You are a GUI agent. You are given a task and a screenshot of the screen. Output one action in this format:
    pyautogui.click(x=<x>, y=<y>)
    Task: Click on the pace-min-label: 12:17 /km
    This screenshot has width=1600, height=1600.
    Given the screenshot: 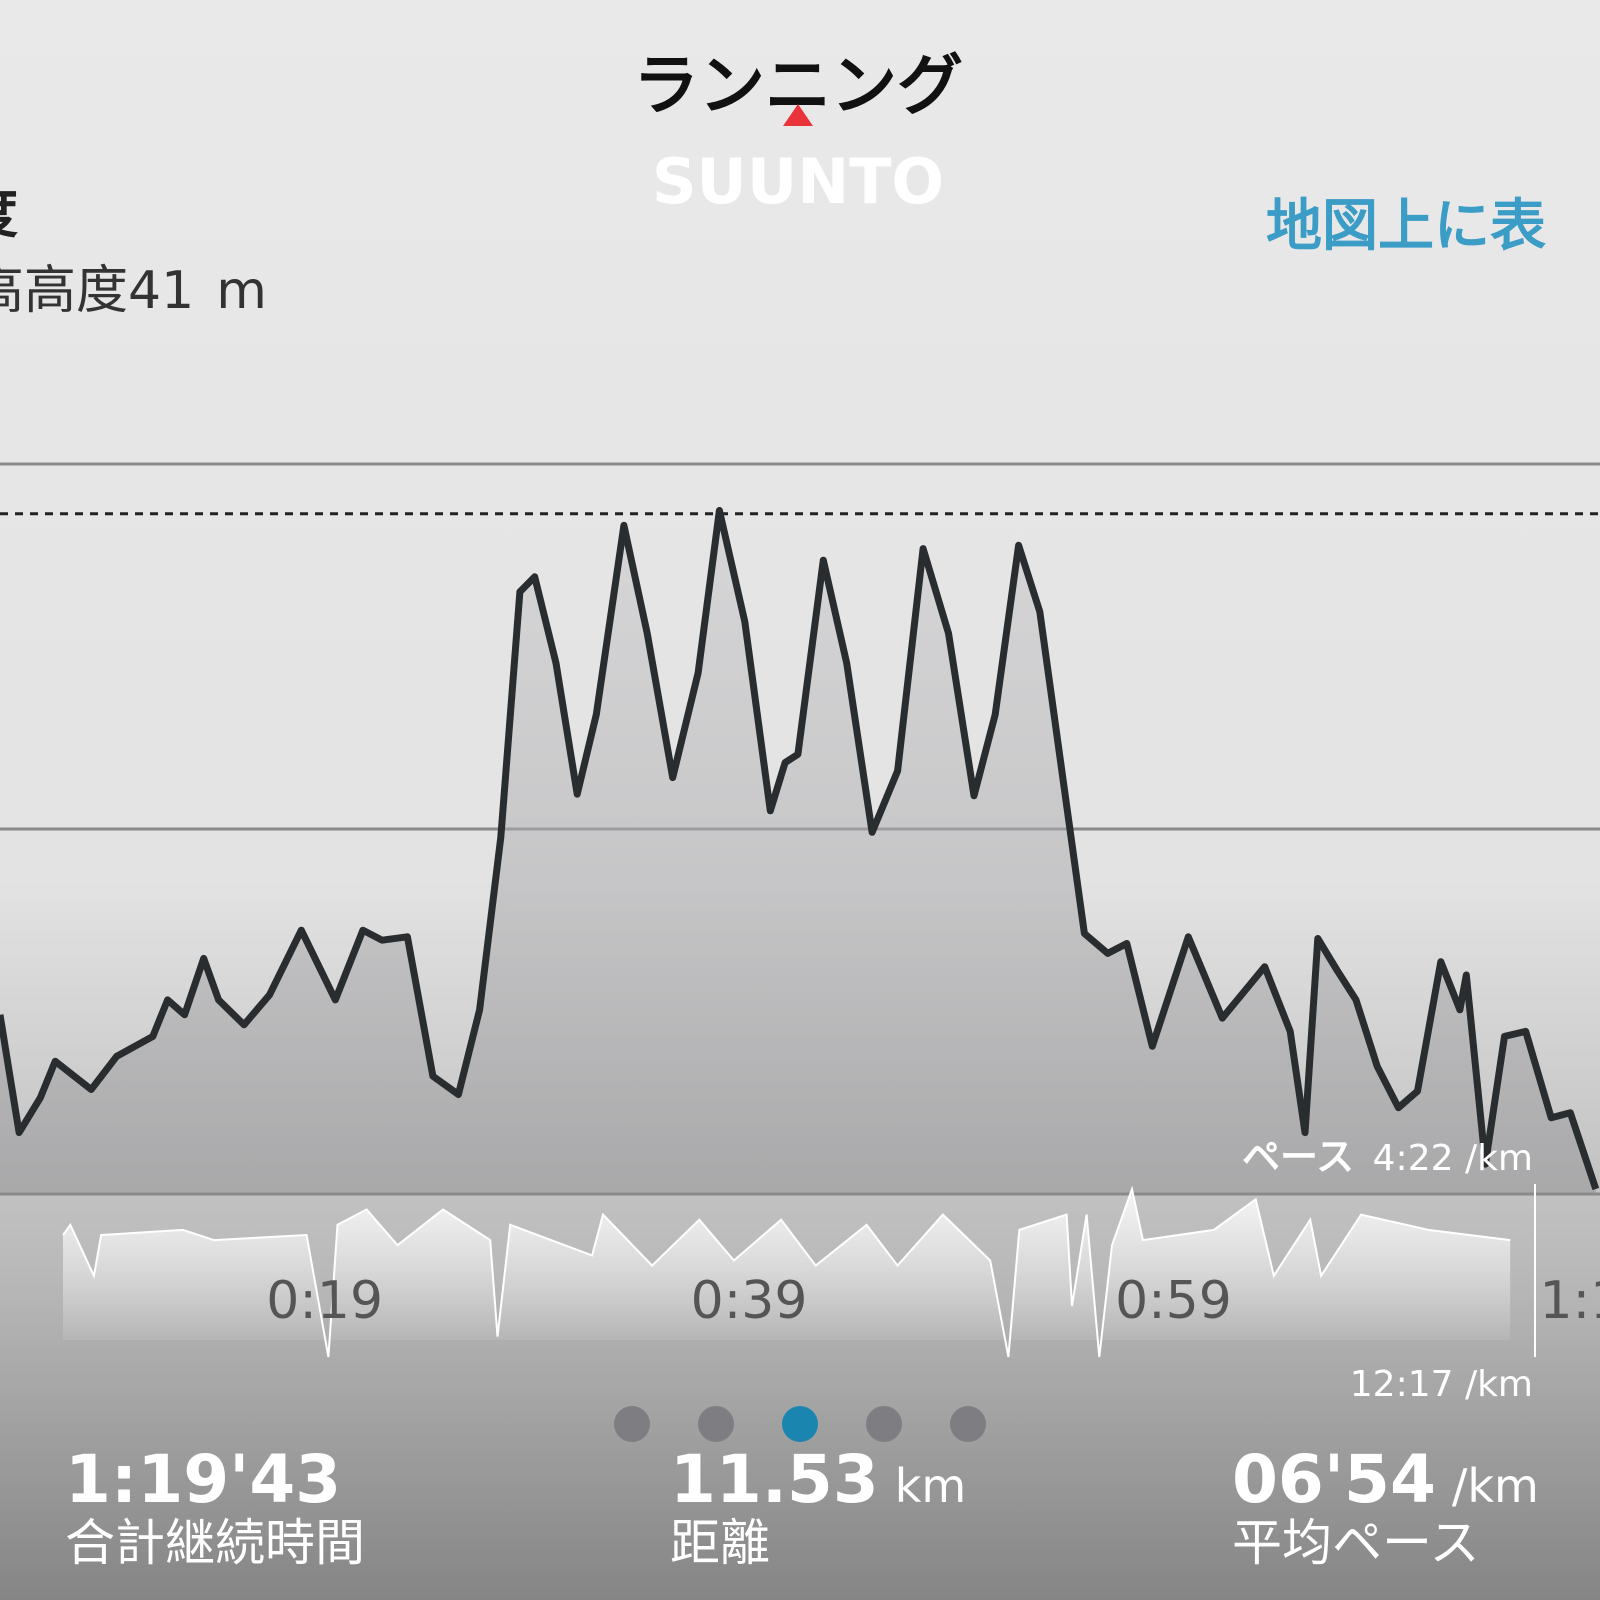 What is the action you would take?
    pyautogui.click(x=1441, y=1384)
    